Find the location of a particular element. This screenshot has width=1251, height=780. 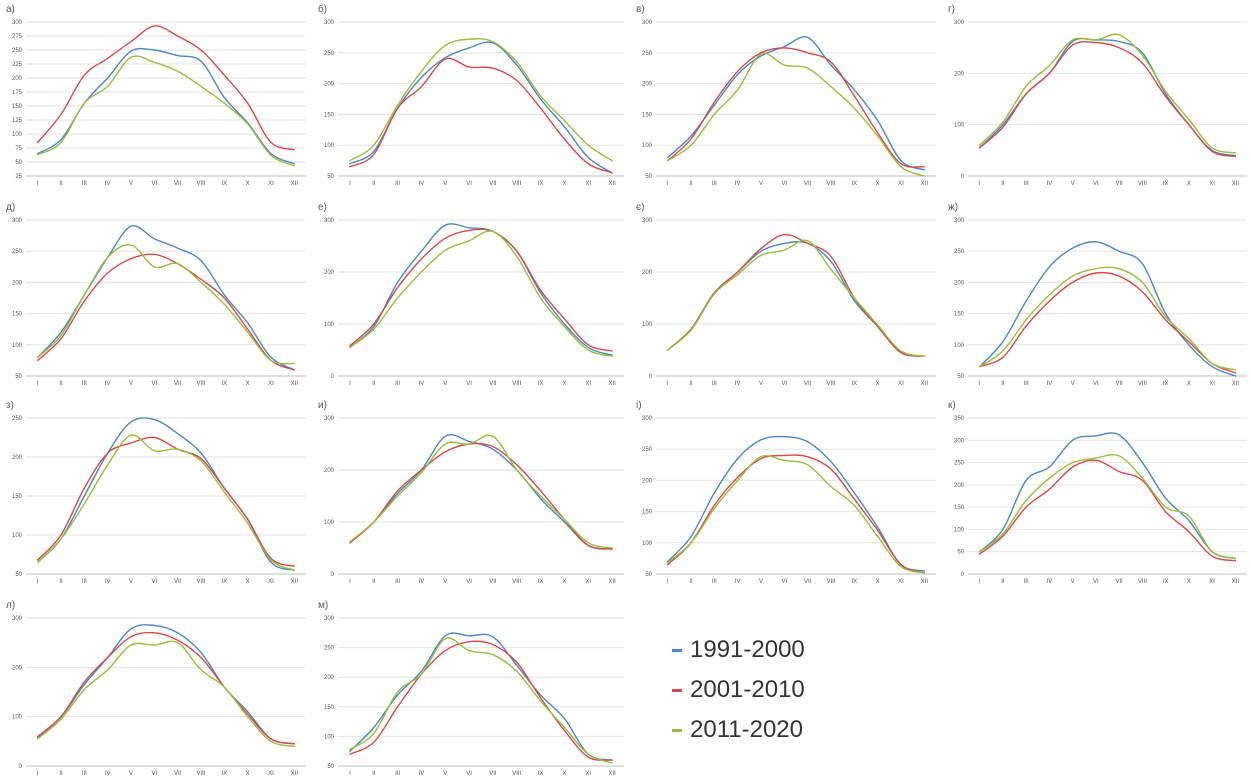

chart-panel-y: и) 0 100 200 300 I II III IV V VI VII VIII IX X XI XII is located at coordinates (470, 492).